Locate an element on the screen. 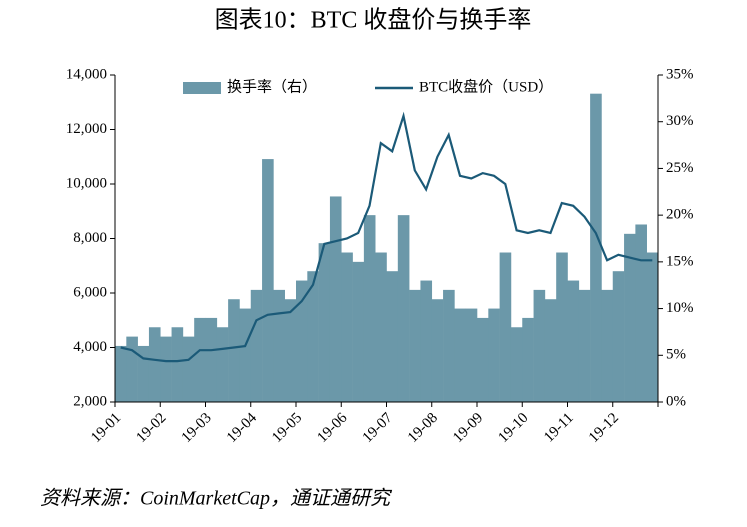 The height and width of the screenshot is (527, 747). y2-tick-label: 5% is located at coordinates (676, 355).